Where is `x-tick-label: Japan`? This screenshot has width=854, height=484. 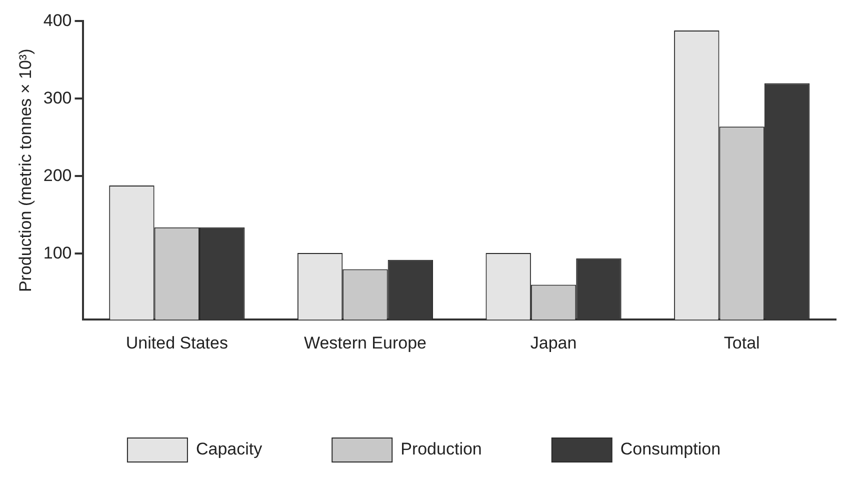 x-tick-label: Japan is located at coordinates (553, 342).